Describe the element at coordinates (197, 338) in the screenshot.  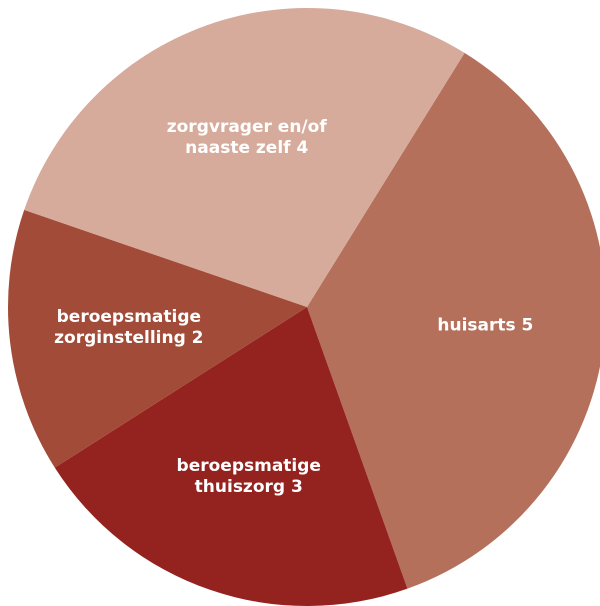
I see `value-label: 2` at that location.